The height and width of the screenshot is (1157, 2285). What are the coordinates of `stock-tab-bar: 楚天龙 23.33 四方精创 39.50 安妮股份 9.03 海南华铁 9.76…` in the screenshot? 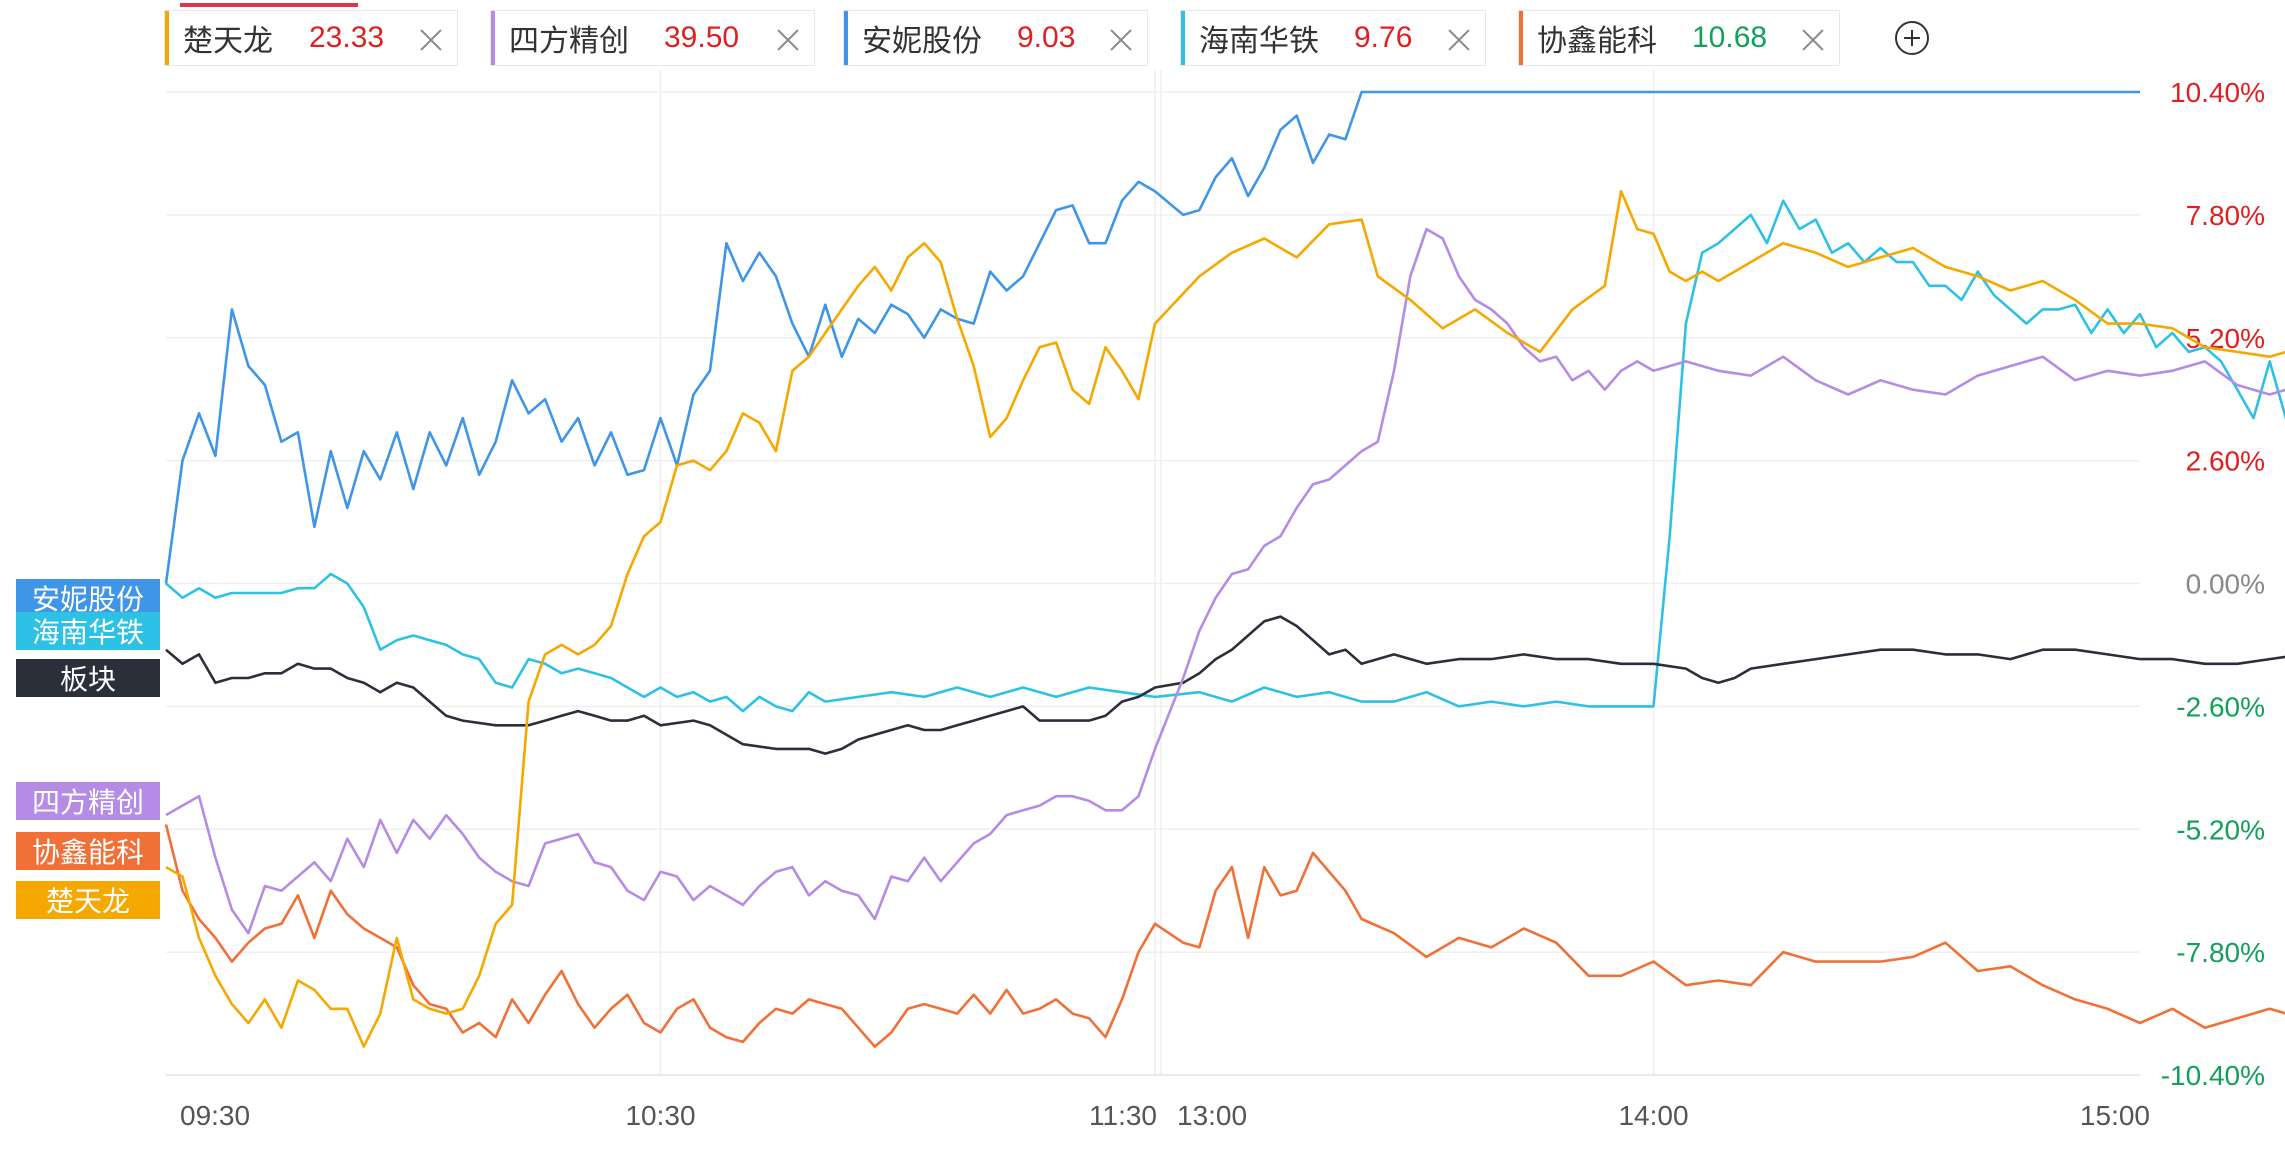 It's located at (1142, 37).